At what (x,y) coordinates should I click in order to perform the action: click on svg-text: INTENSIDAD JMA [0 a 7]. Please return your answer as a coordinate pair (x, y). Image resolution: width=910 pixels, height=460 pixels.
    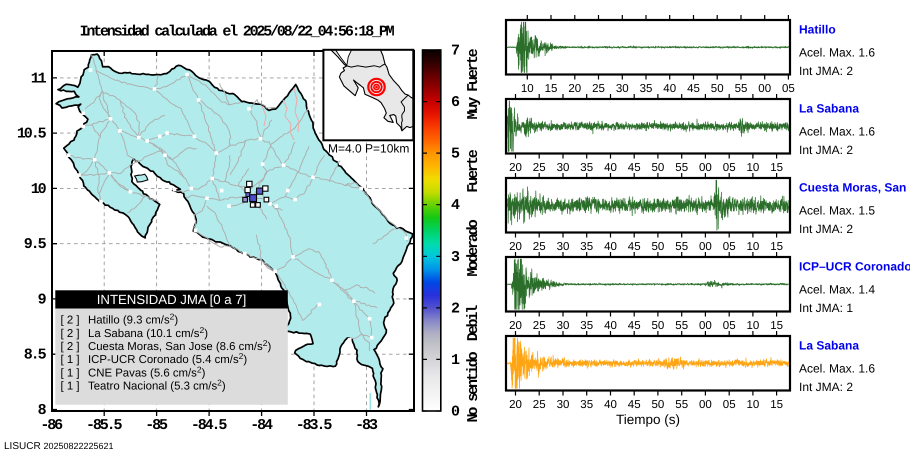
    Looking at the image, I should click on (172, 299).